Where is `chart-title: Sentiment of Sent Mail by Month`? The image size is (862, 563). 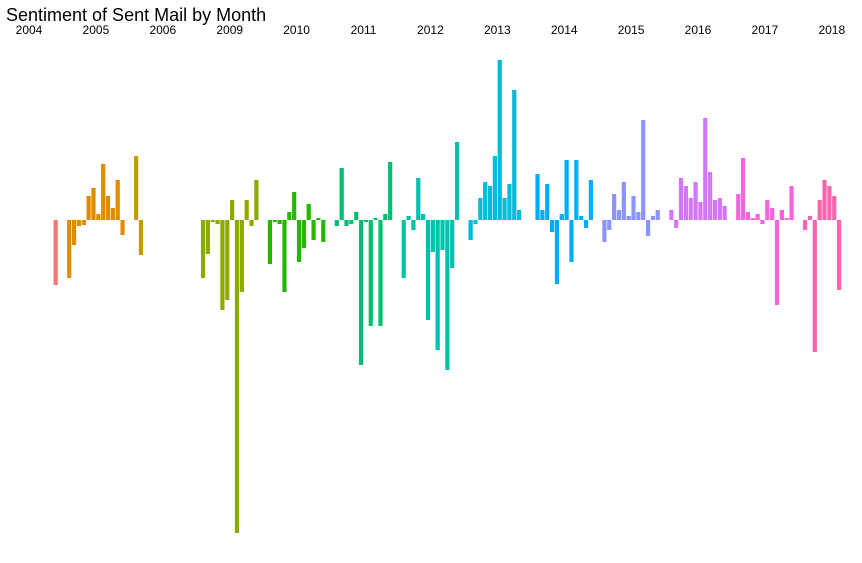
chart-title: Sentiment of Sent Mail by Month is located at coordinates (136, 15).